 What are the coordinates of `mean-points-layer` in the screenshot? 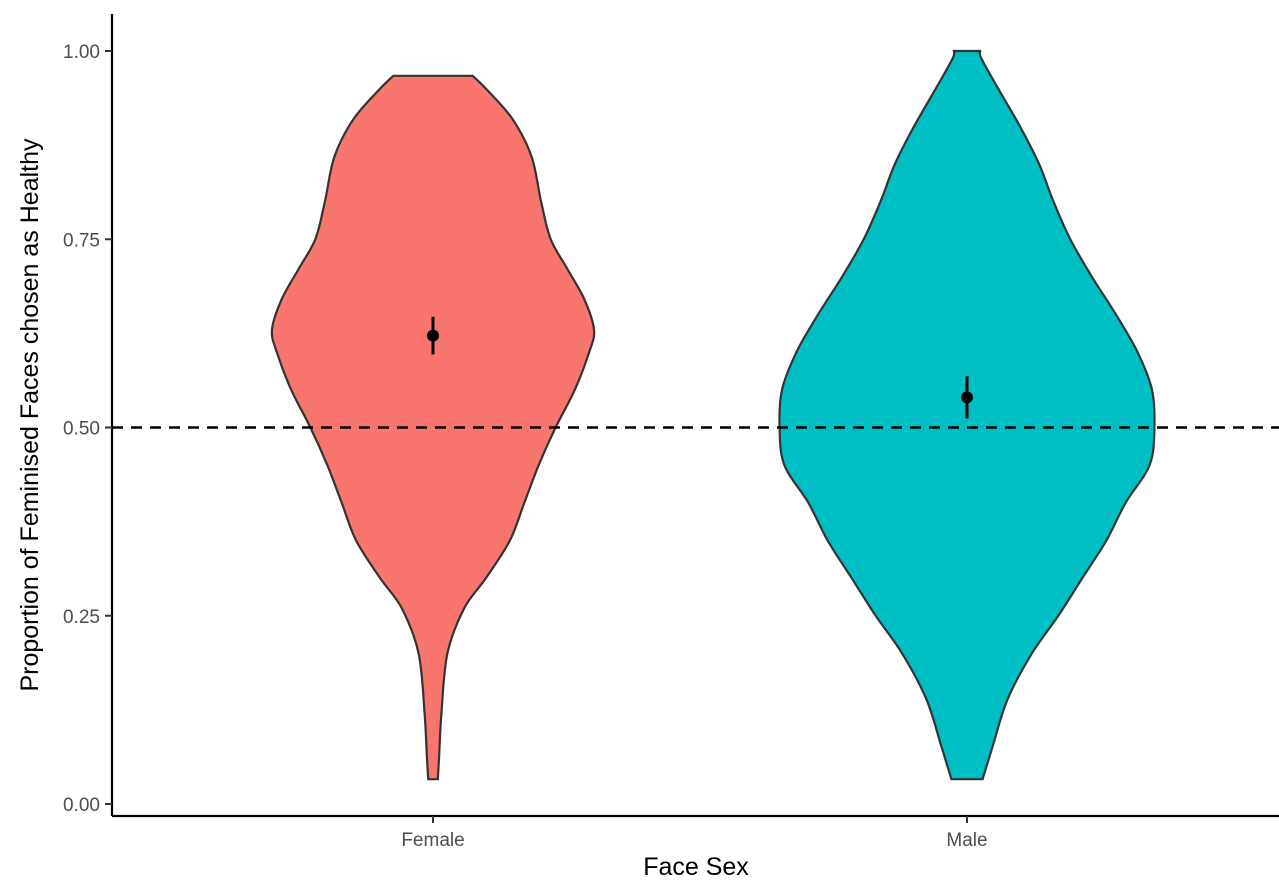 It's located at (700, 367).